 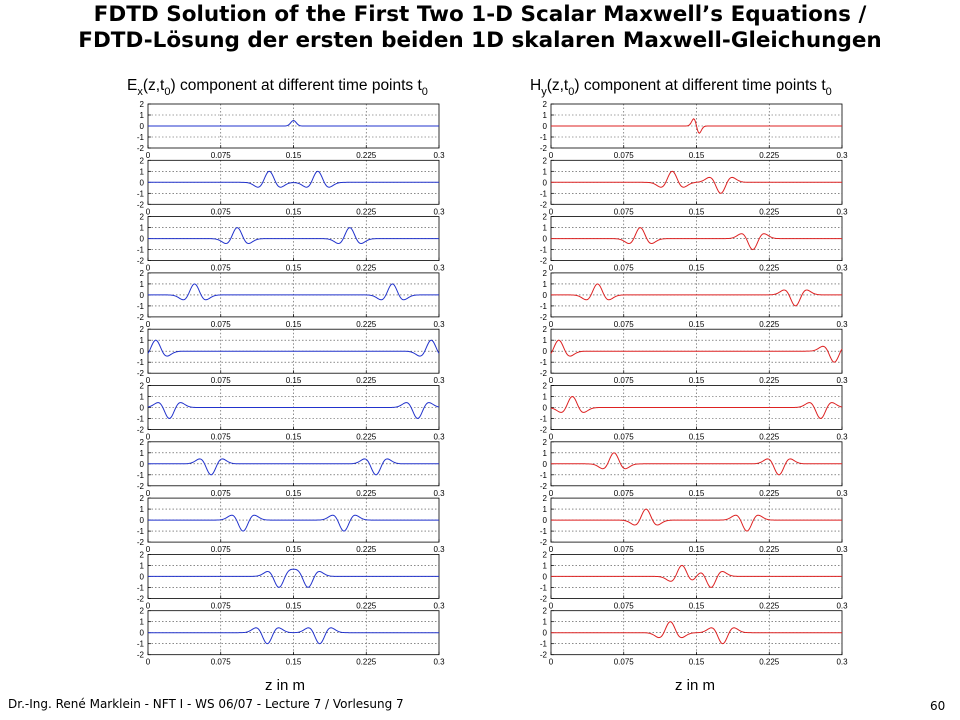 What do you see at coordinates (291, 186) in the screenshot?
I see `subplot-t2: 210-1-20 0.075 0.15 0.225 0.3` at bounding box center [291, 186].